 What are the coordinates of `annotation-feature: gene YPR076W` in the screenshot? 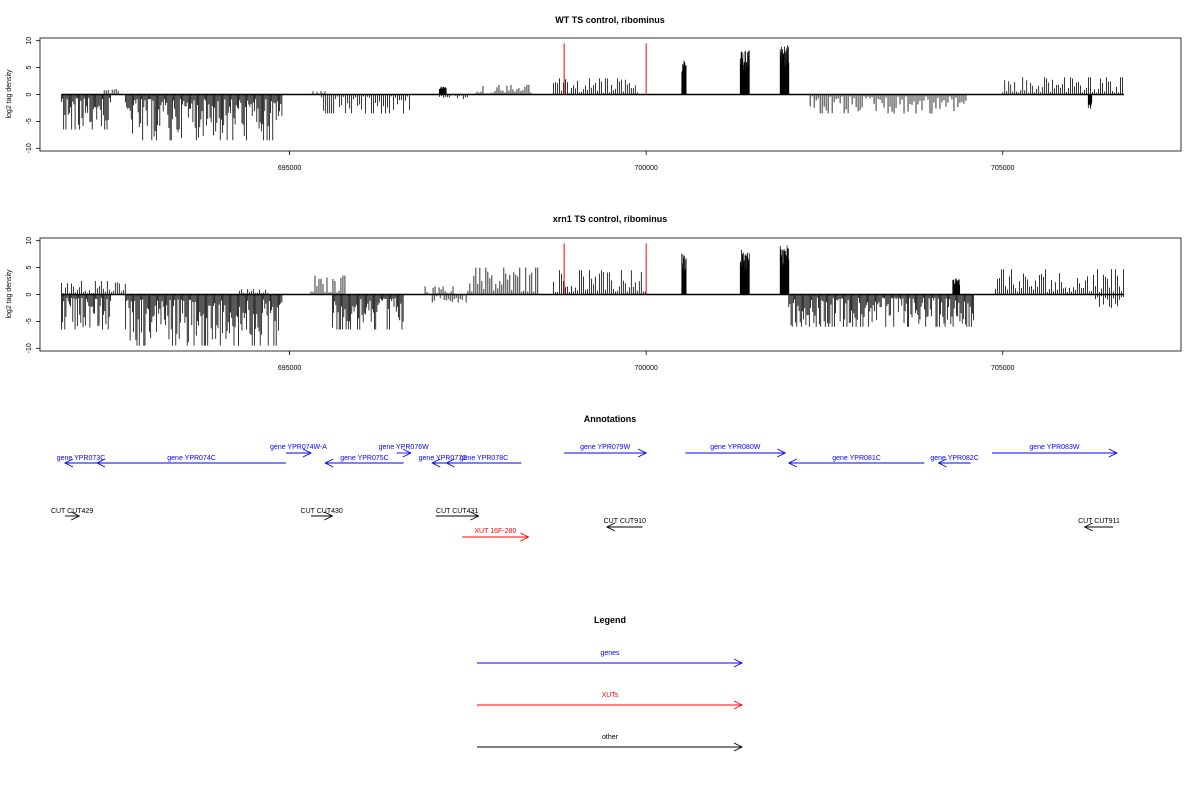 It's located at (404, 451).